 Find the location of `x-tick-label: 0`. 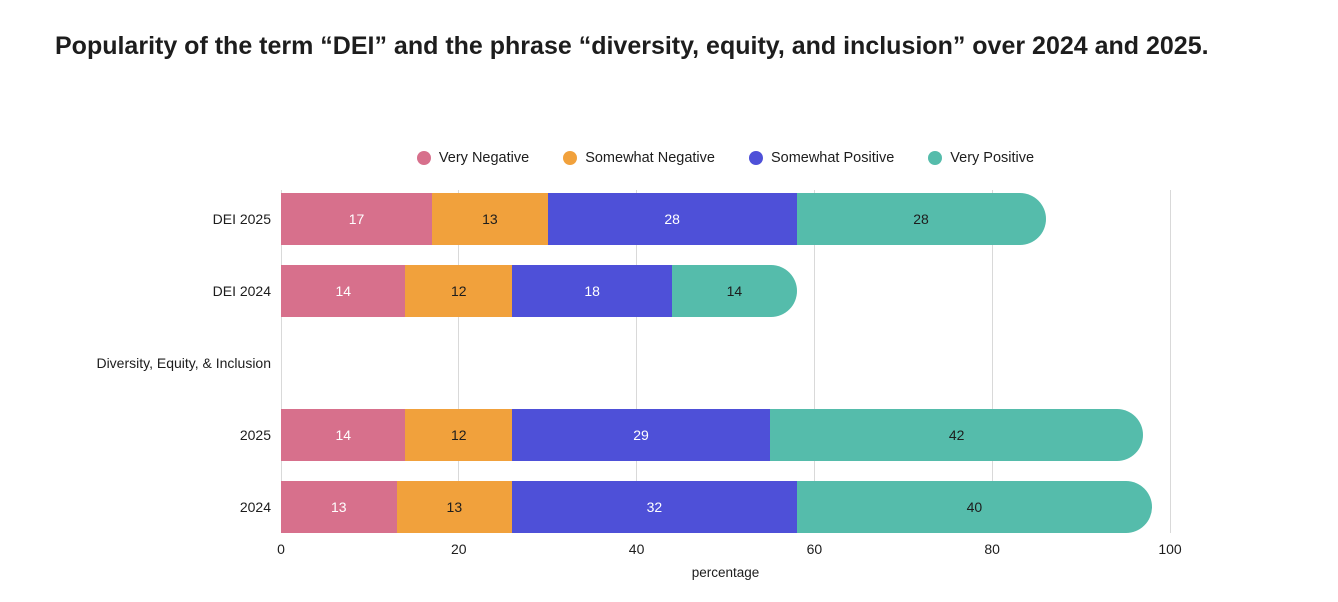

x-tick-label: 0 is located at coordinates (281, 549).